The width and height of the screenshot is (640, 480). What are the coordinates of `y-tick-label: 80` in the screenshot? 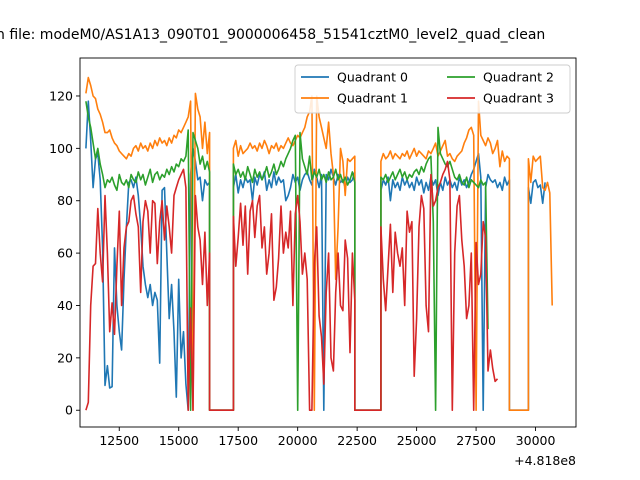 It's located at (65, 200).